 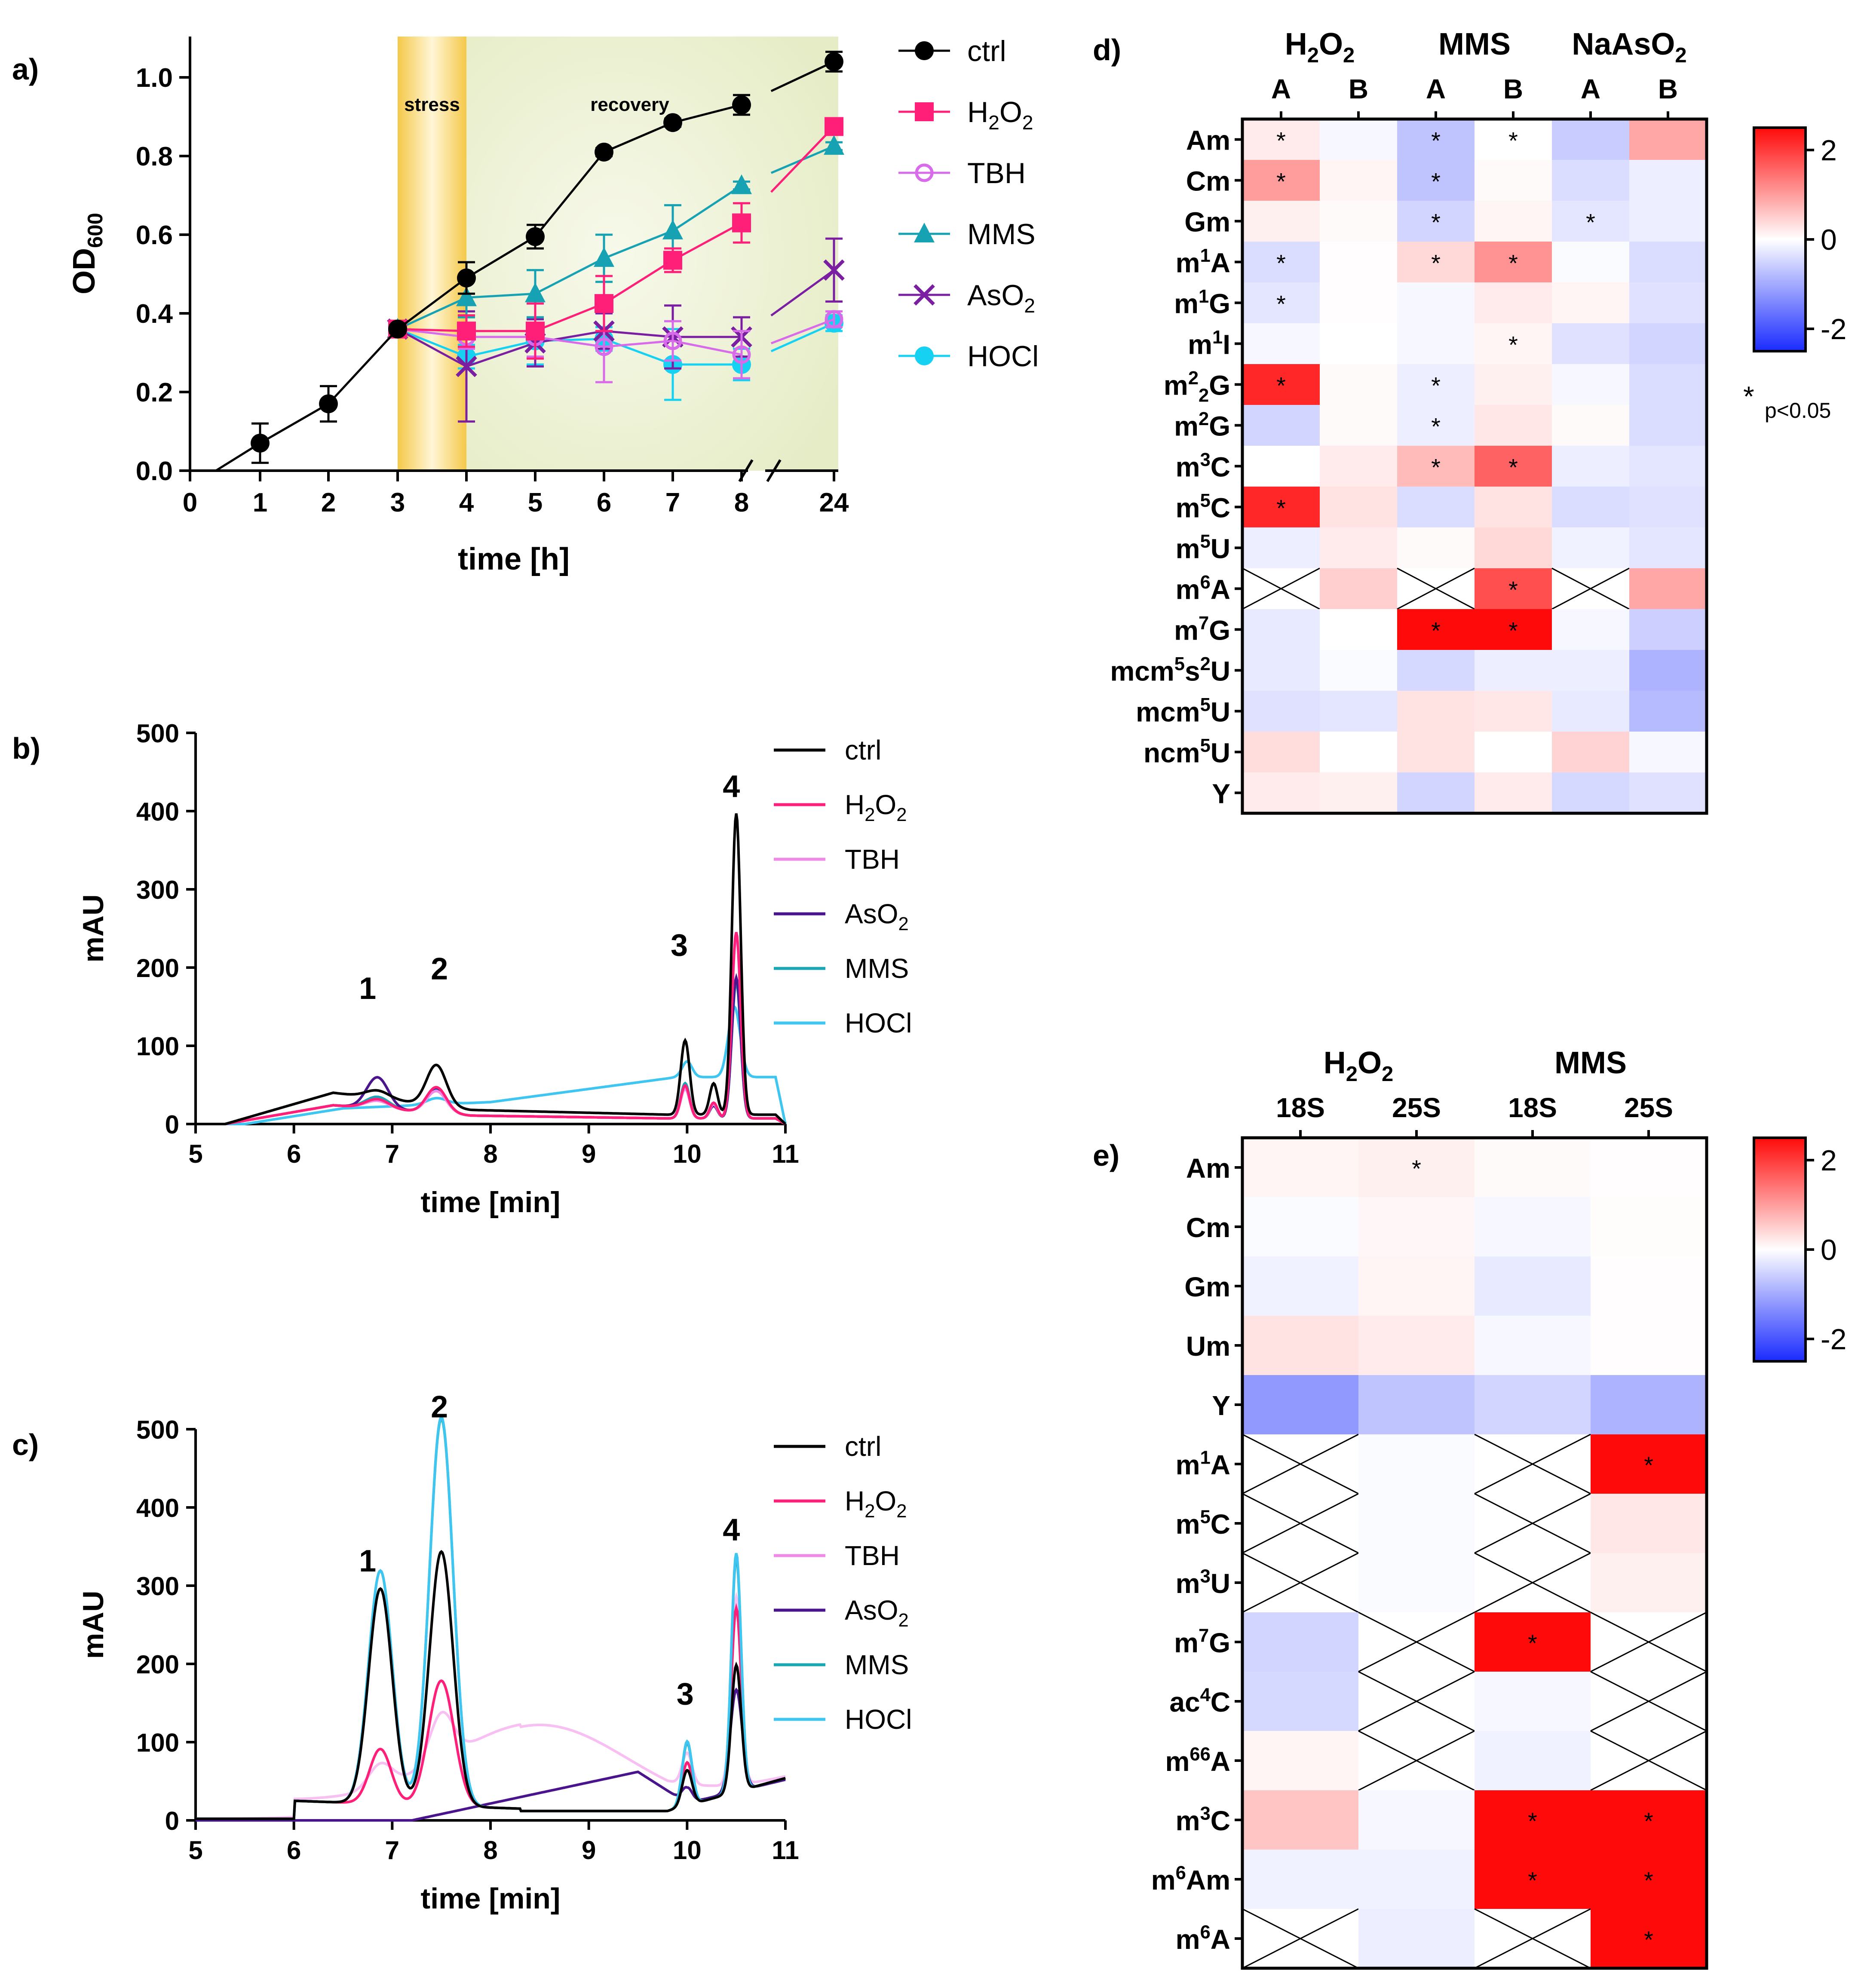 What do you see at coordinates (1199, 1754) in the screenshot?
I see `text-part: 66` at bounding box center [1199, 1754].